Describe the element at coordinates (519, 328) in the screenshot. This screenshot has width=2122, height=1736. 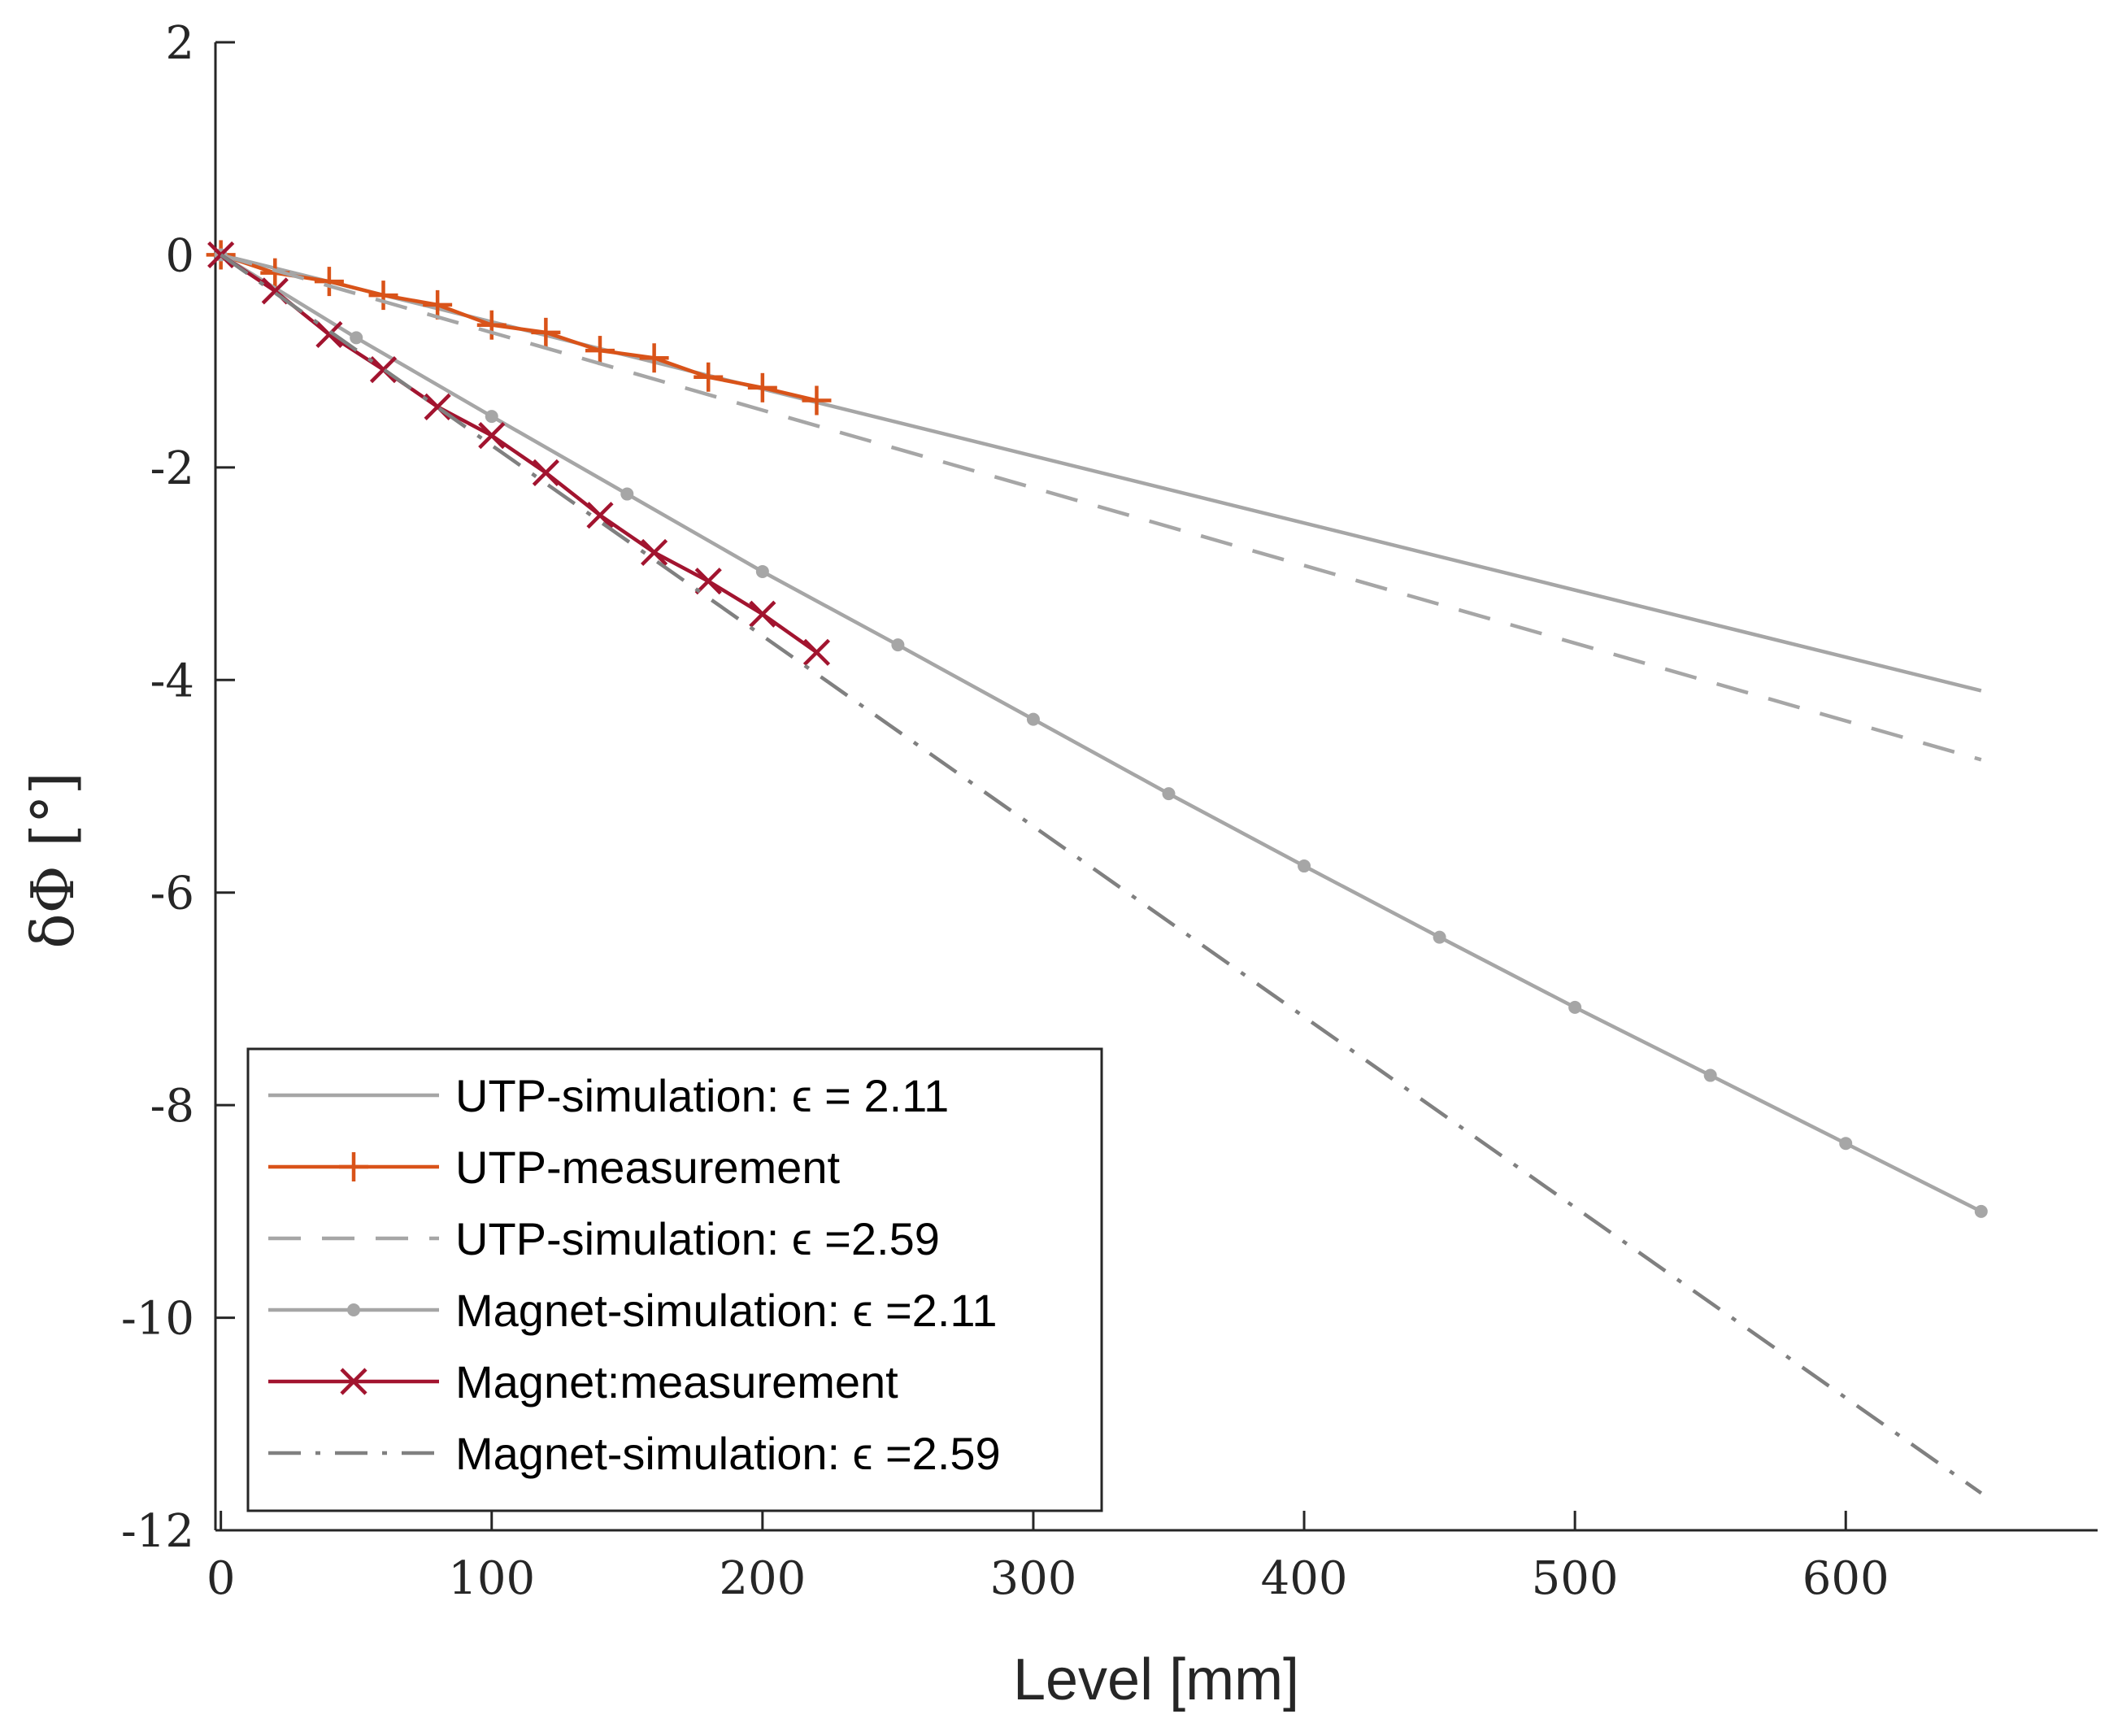
I see `series-utp-measurement` at that location.